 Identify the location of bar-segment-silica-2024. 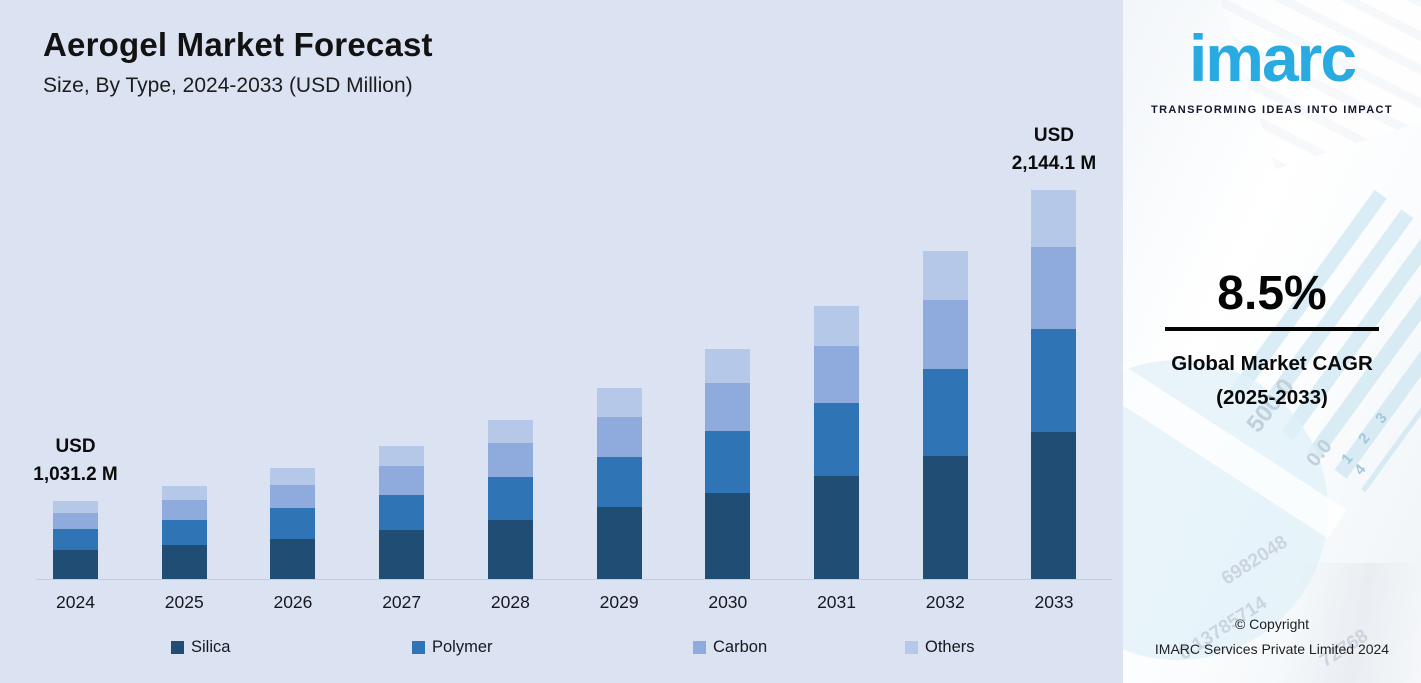
(75, 564).